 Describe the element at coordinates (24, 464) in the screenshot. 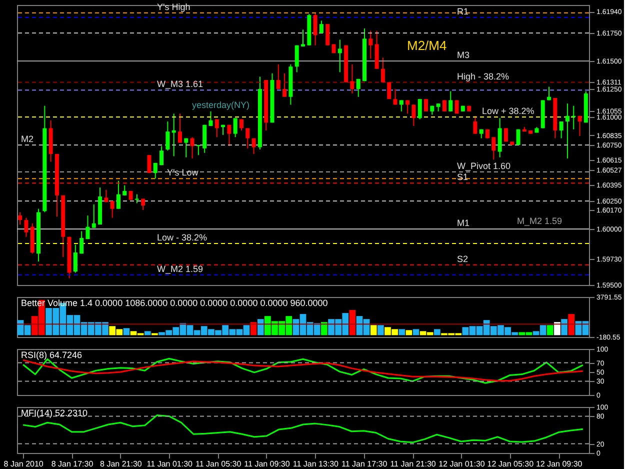

I see `x-tick-label: 8 Jan 2010` at that location.